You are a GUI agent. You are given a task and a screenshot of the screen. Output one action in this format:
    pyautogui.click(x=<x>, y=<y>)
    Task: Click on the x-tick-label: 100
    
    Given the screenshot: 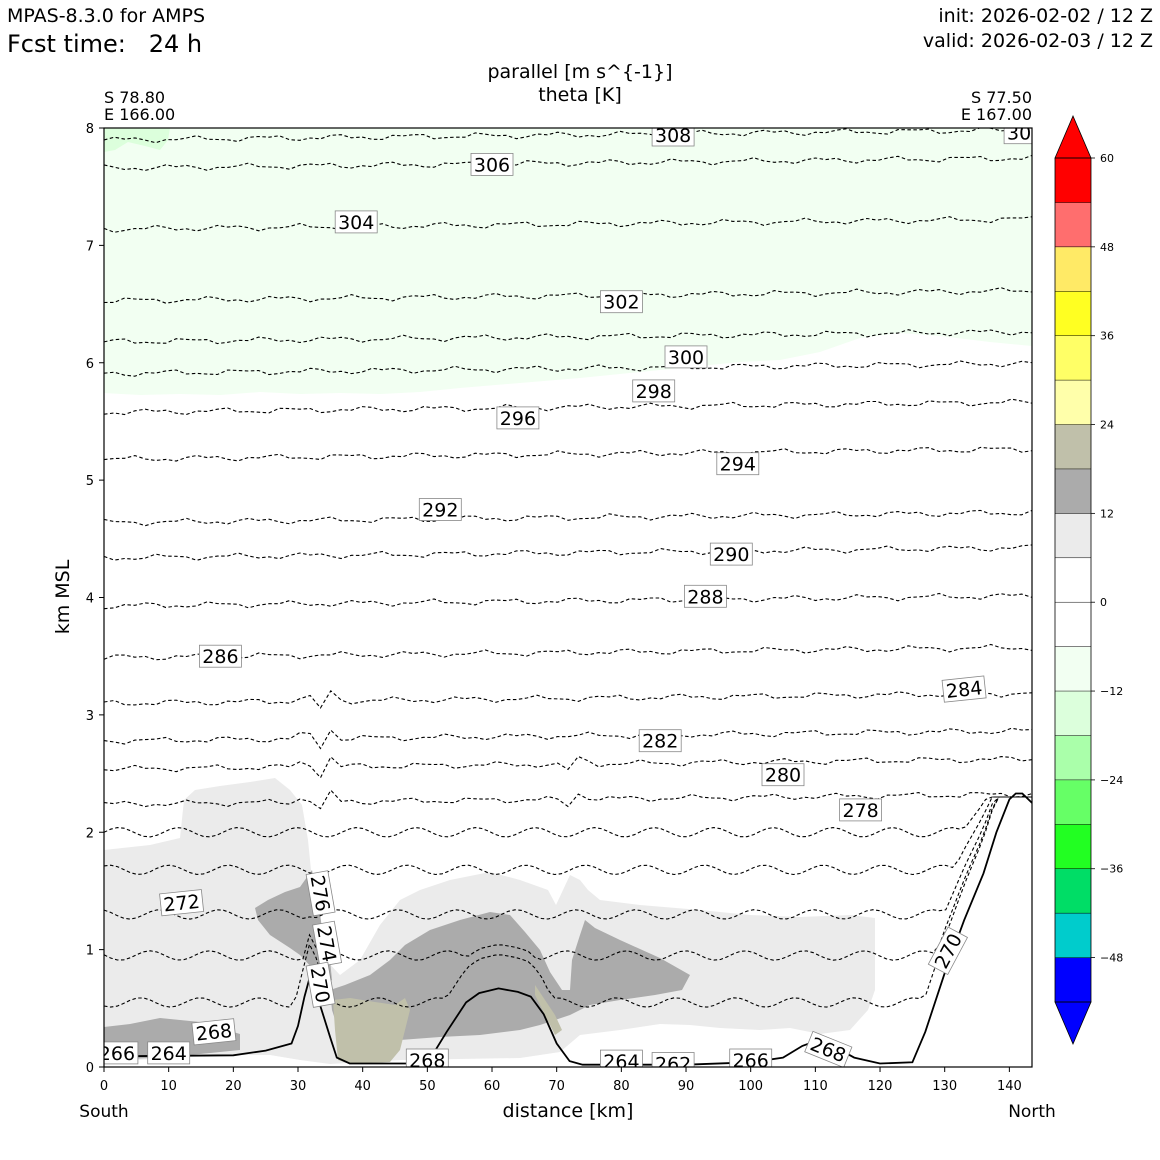 What is the action you would take?
    pyautogui.click(x=750, y=1086)
    